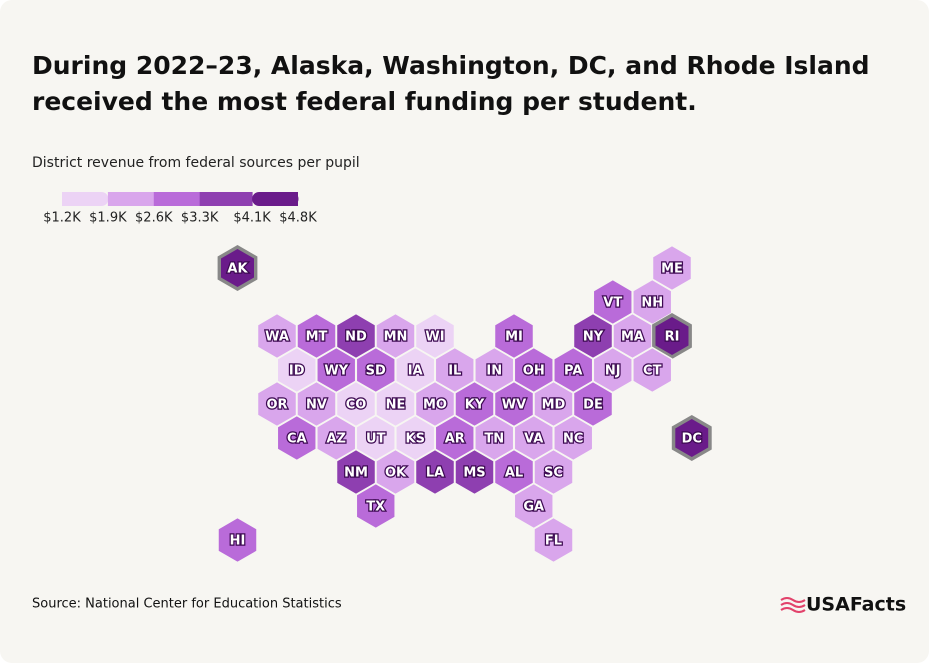 This screenshot has height=667, width=929. I want to click on state-label: AL, so click(514, 473).